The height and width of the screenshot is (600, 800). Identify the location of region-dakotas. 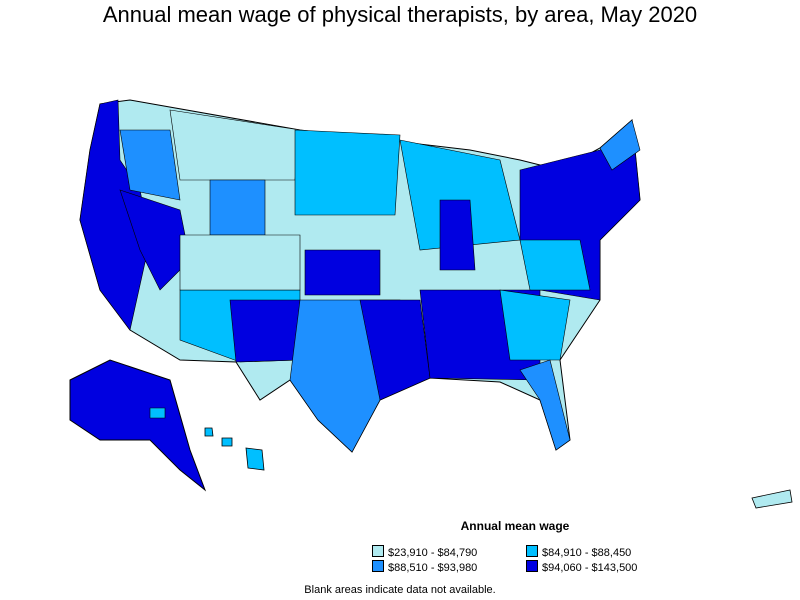
(347, 172).